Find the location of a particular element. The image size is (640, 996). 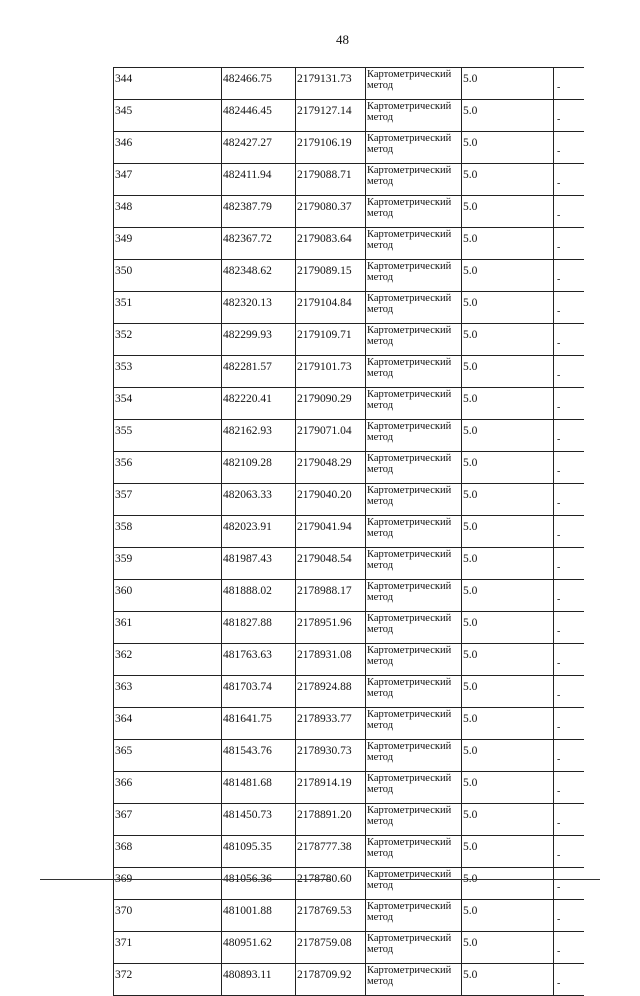

y-coordinate-cell: 2179048.54 is located at coordinates (330, 563).